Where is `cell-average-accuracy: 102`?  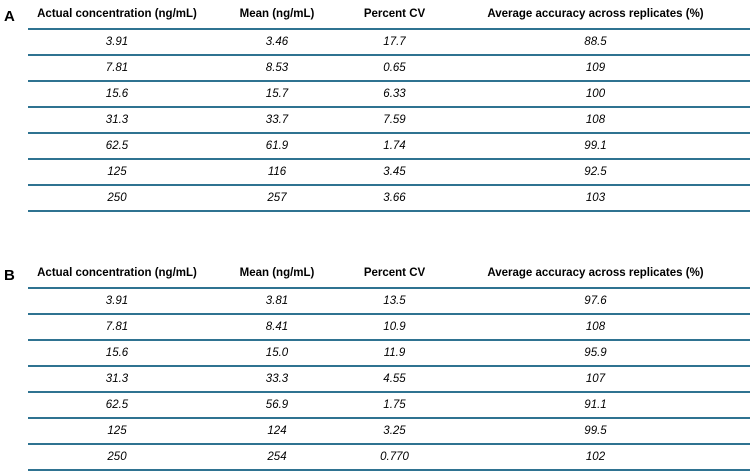 cell-average-accuracy: 102 is located at coordinates (595, 457).